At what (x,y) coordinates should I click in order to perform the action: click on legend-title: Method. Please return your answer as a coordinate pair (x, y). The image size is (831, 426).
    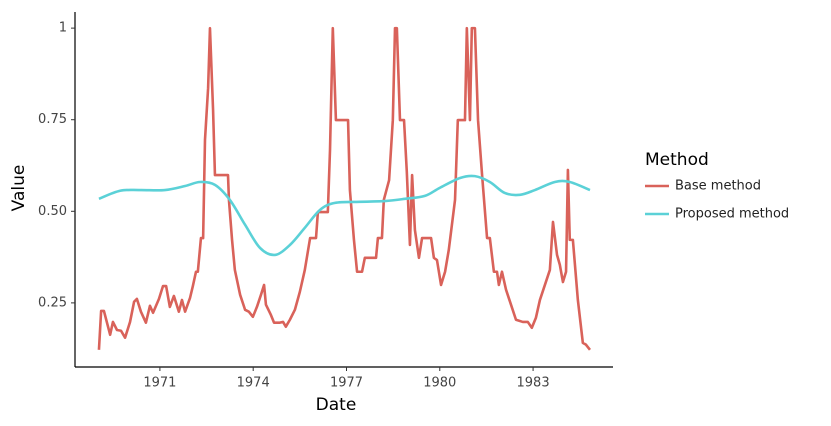
    Looking at the image, I should click on (677, 160).